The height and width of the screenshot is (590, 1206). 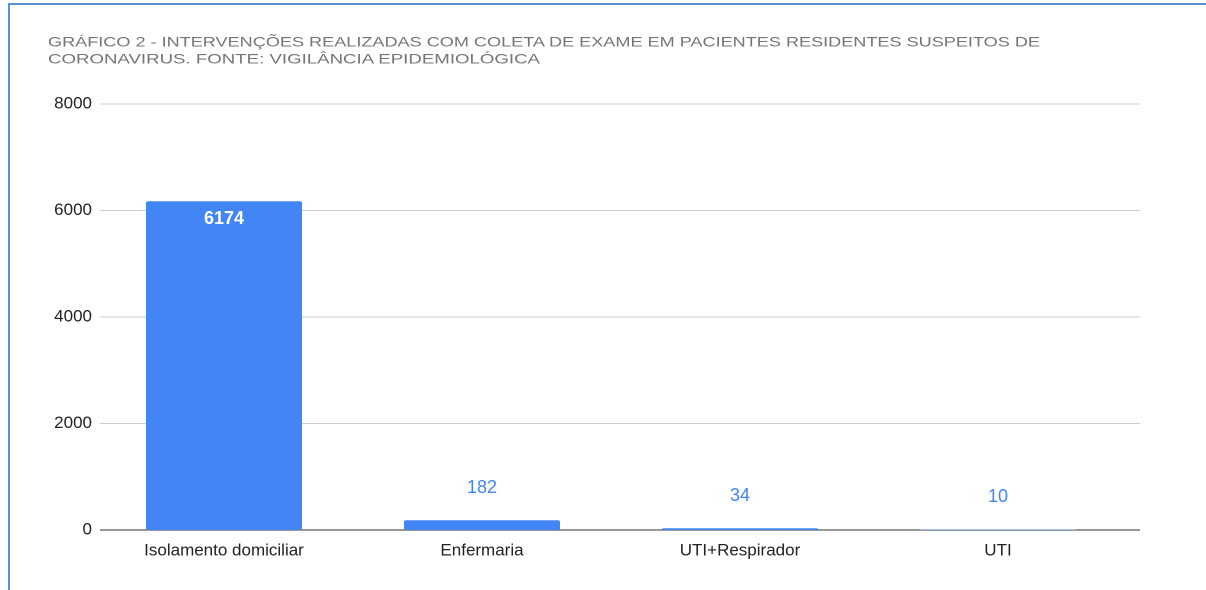 I want to click on y-tick-label: 2000, so click(x=73, y=422).